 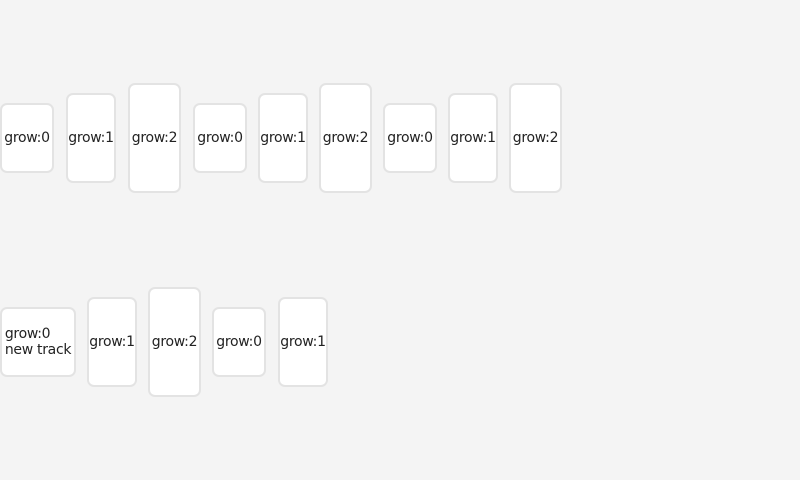 I want to click on flex-item-label-line: grow:0, so click(x=27, y=334).